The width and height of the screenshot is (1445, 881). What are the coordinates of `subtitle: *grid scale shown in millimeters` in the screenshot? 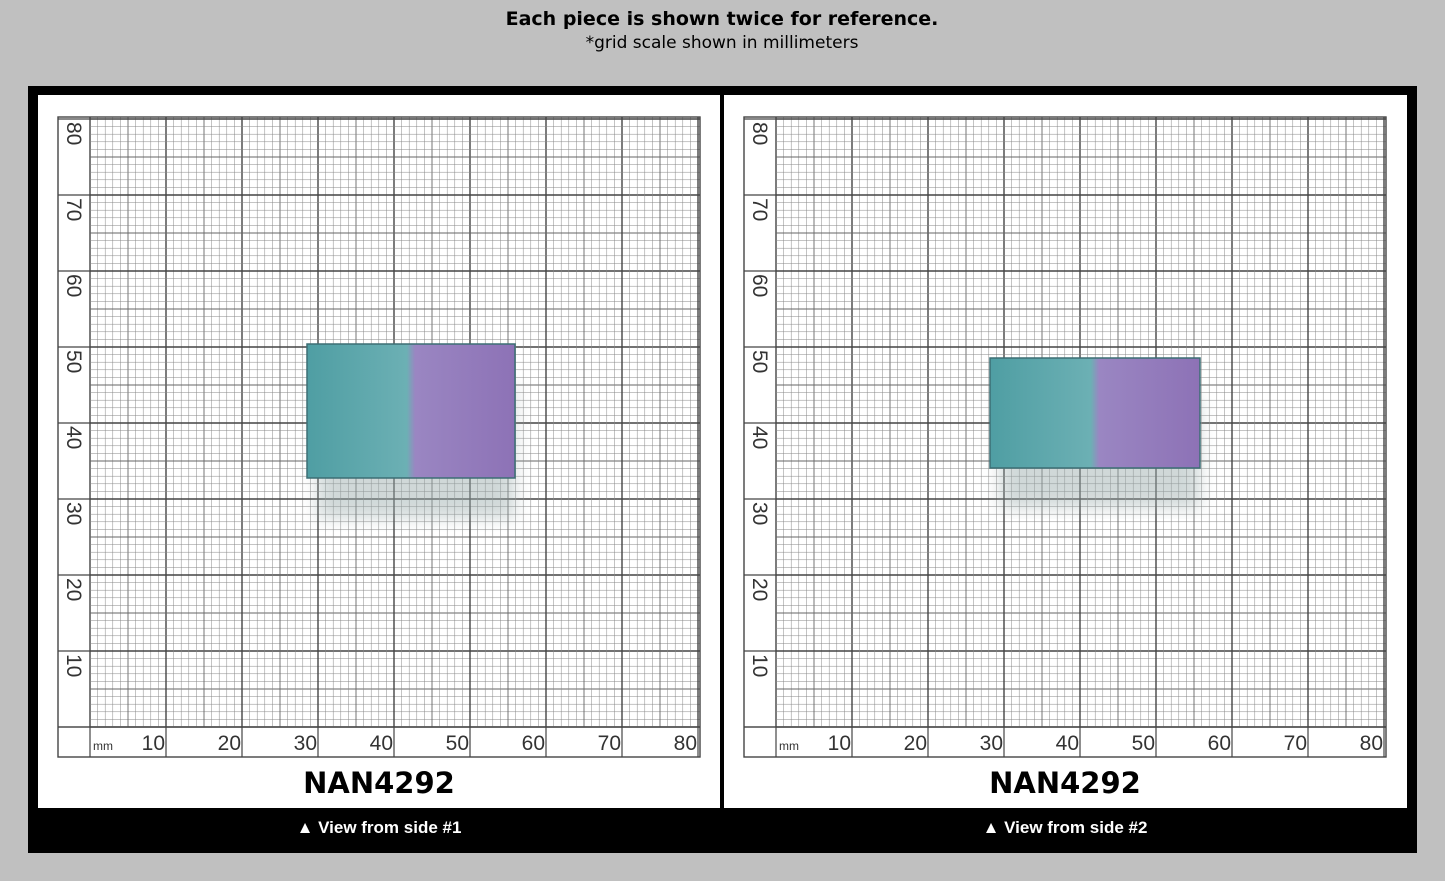 It's located at (722, 43).